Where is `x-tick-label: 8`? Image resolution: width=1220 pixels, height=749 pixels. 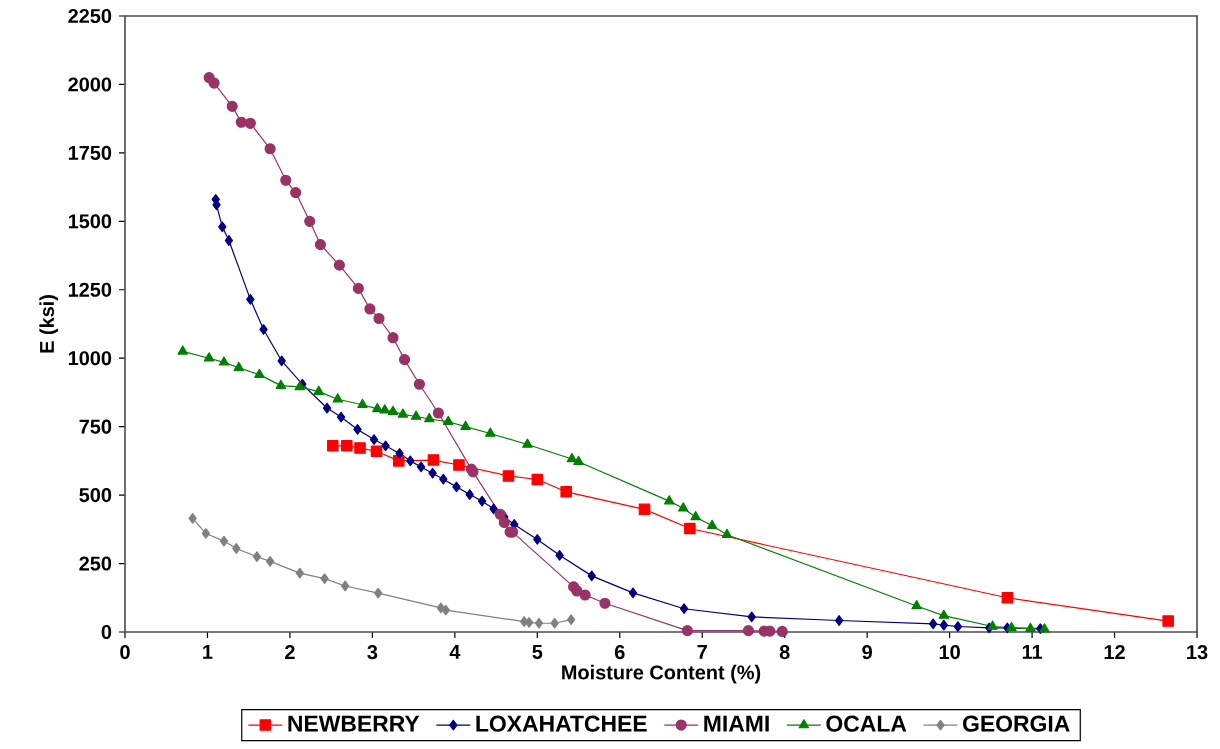 x-tick-label: 8 is located at coordinates (784, 652).